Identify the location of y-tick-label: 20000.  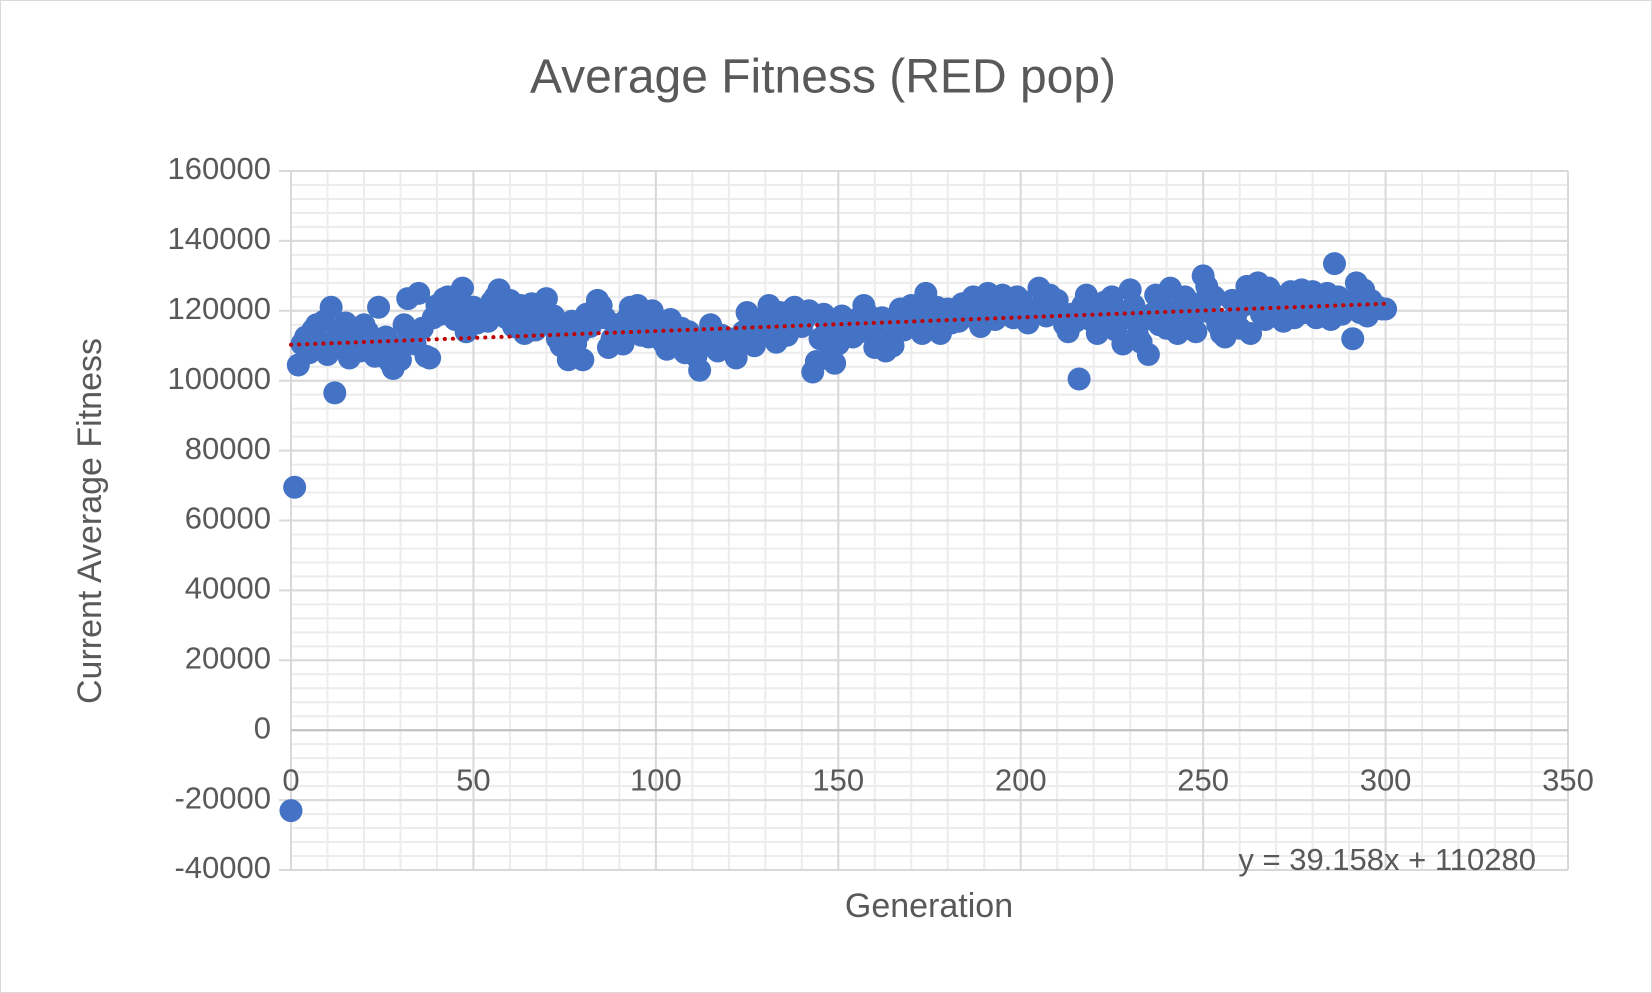
(228, 657).